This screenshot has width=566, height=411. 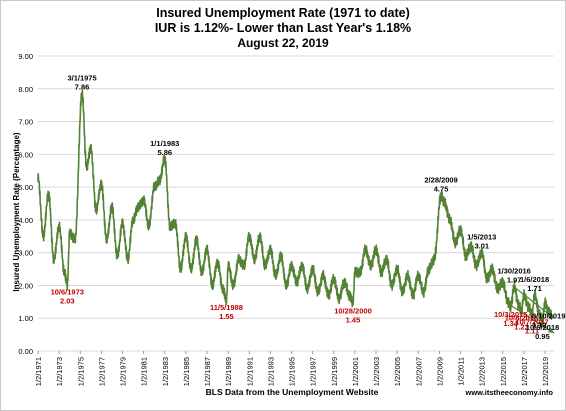 I want to click on y-tick-label: 3.00, so click(x=25, y=253).